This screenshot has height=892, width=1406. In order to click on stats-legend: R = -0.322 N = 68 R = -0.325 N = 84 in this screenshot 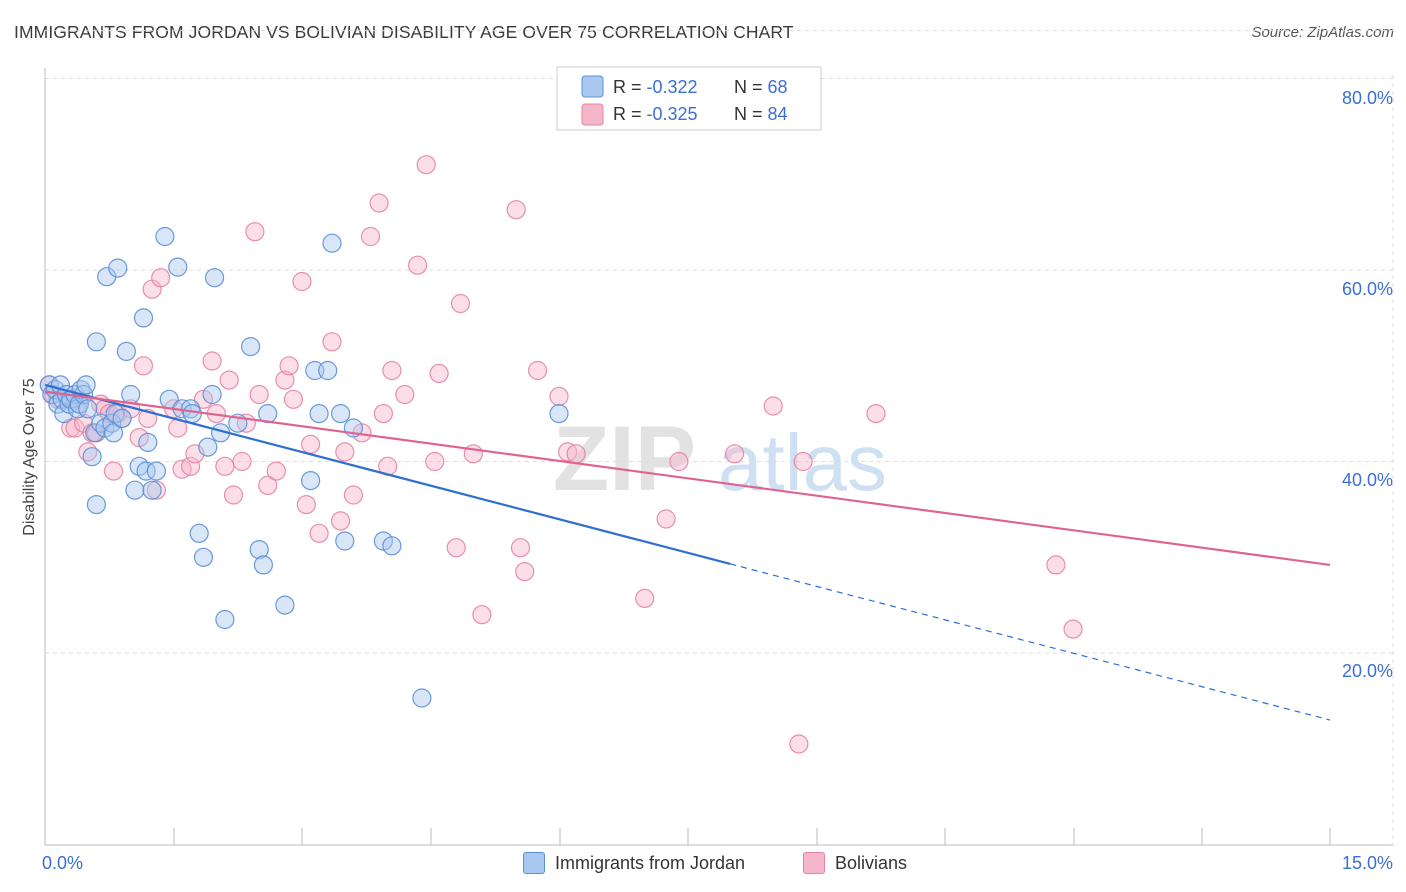, I will do `click(689, 98)`.